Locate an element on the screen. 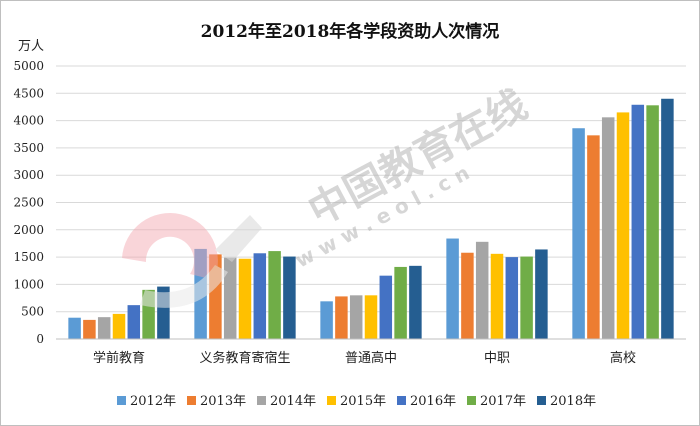 This screenshot has height=426, width=700. x-axis-ticks: 学前教育 义务教育寄宿生 普通高中 中职 高校 is located at coordinates (364, 358).